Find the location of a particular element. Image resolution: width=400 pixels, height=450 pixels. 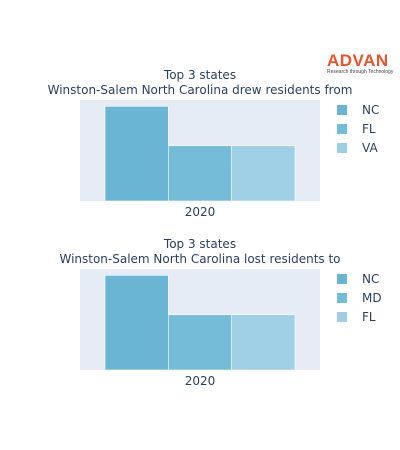

logo-word: ADVAN is located at coordinates (358, 60).